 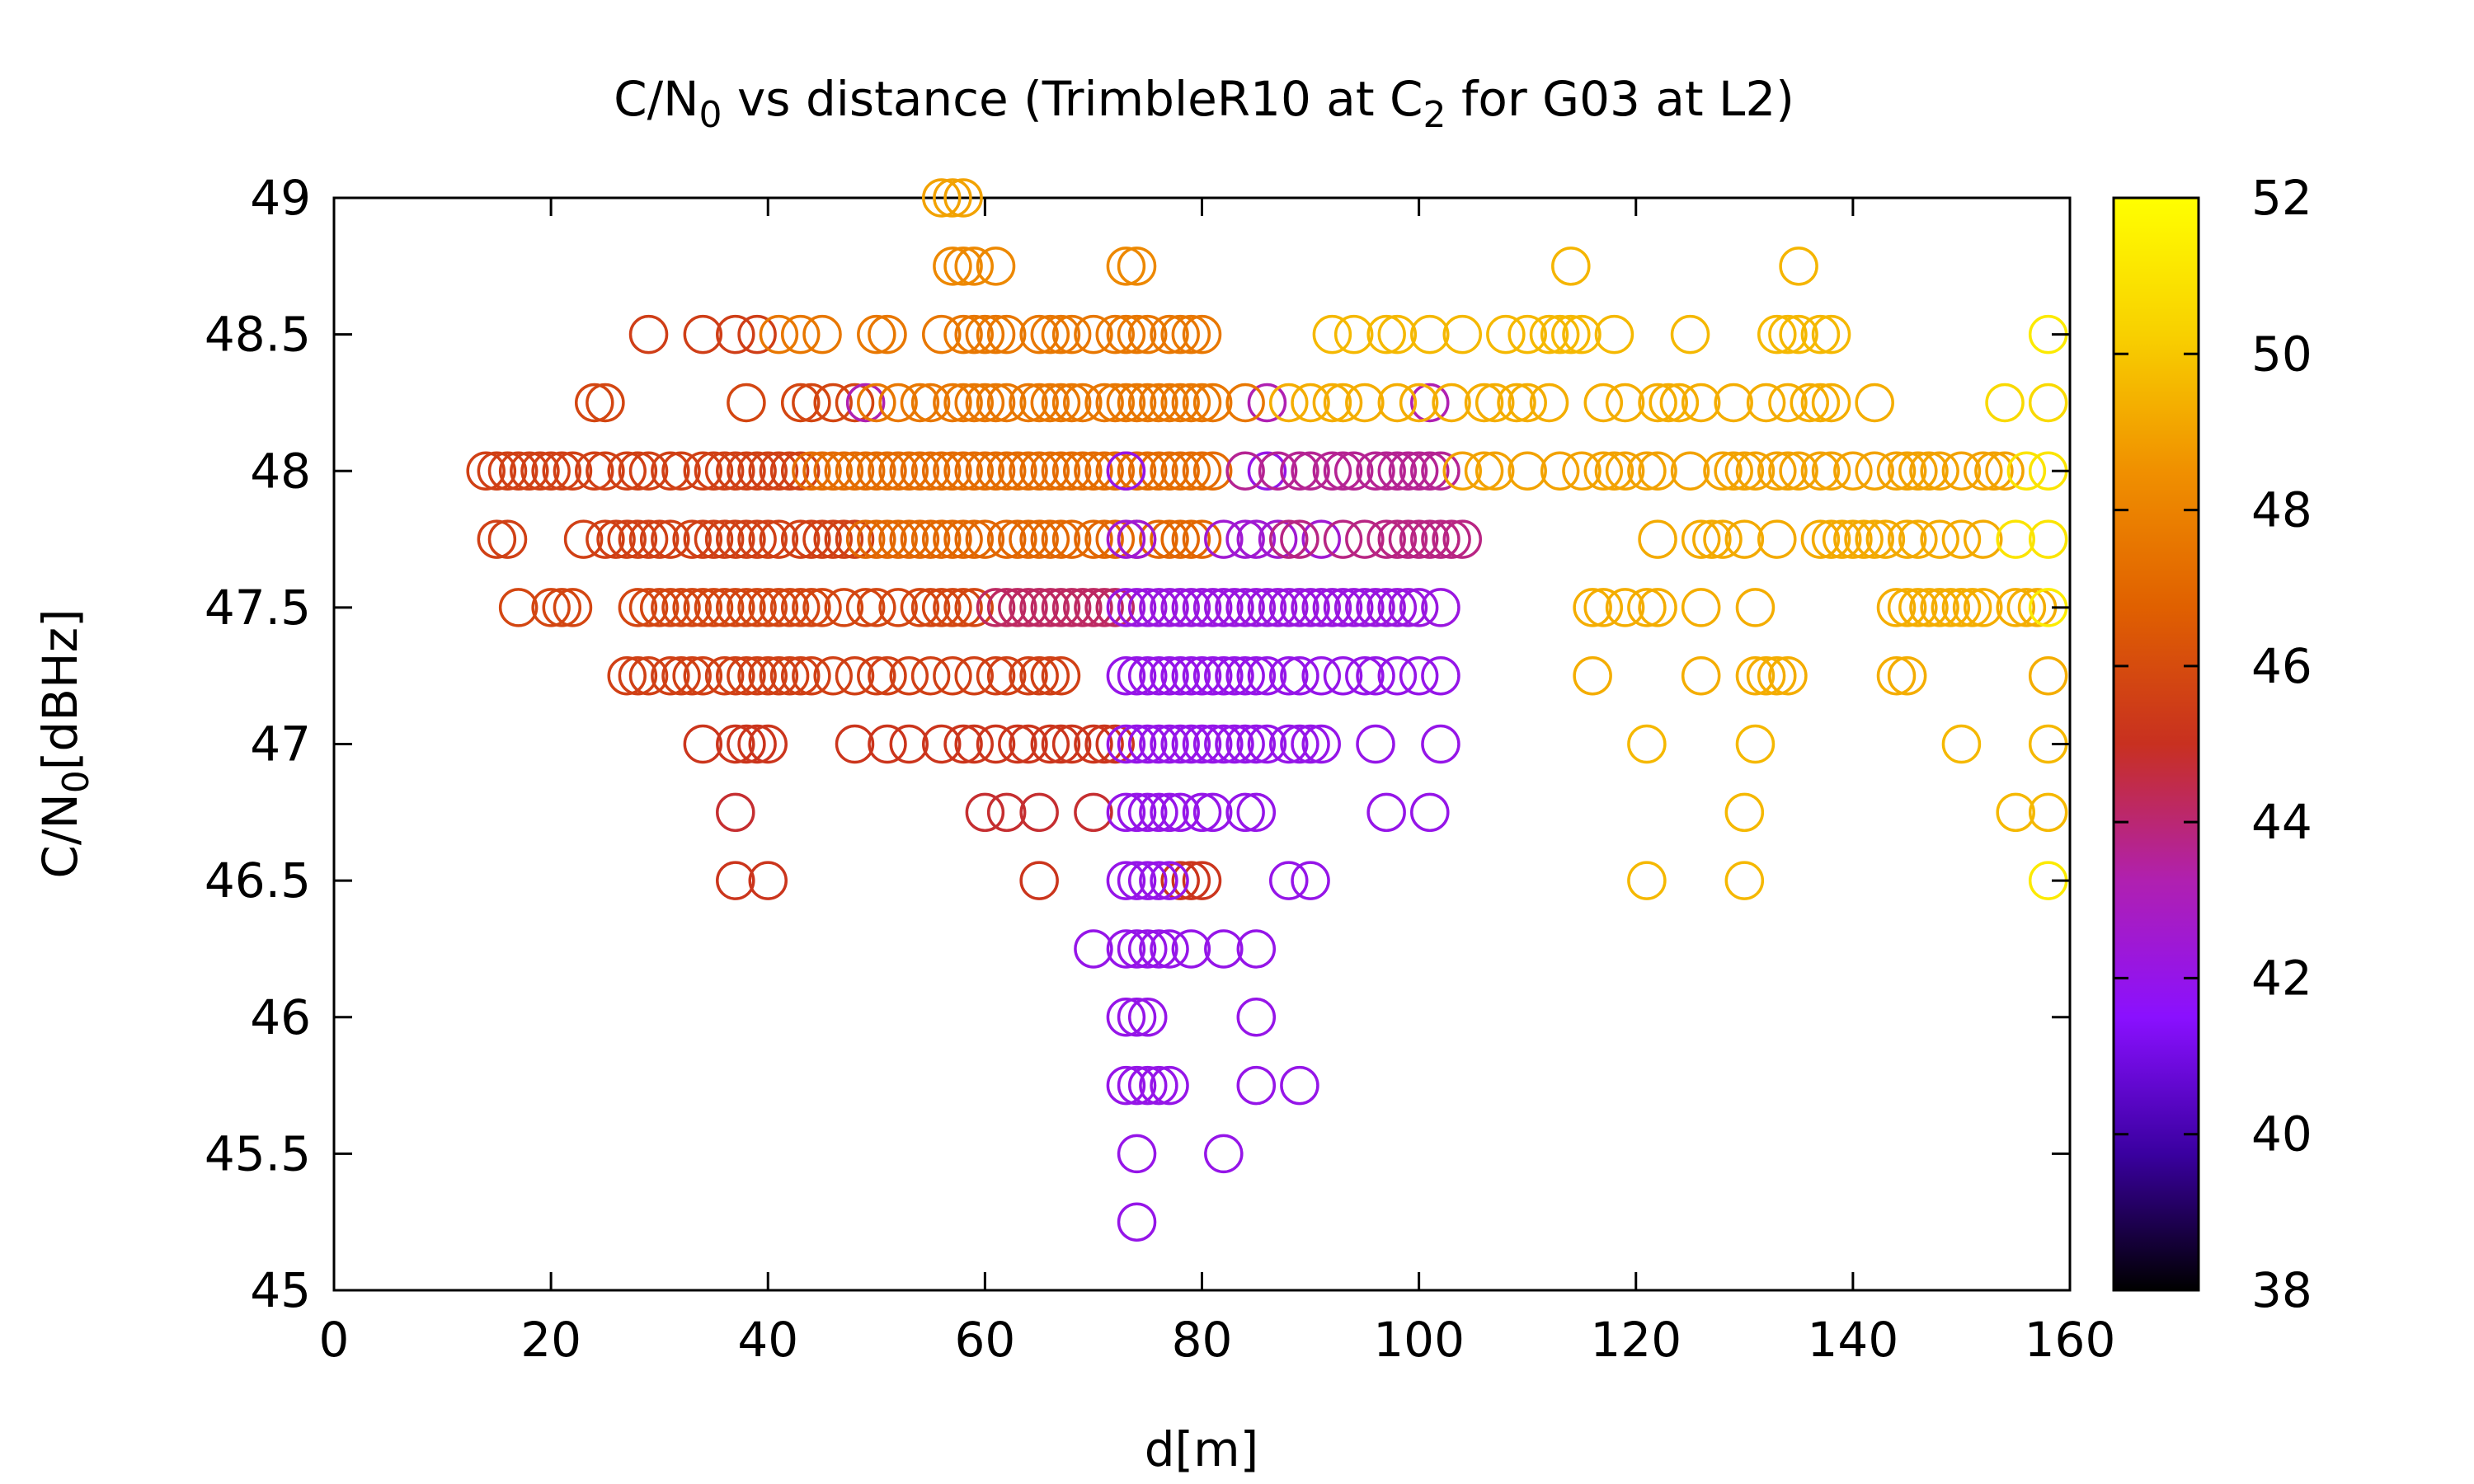 What do you see at coordinates (280, 471) in the screenshot?
I see `y-tick-label: 48` at bounding box center [280, 471].